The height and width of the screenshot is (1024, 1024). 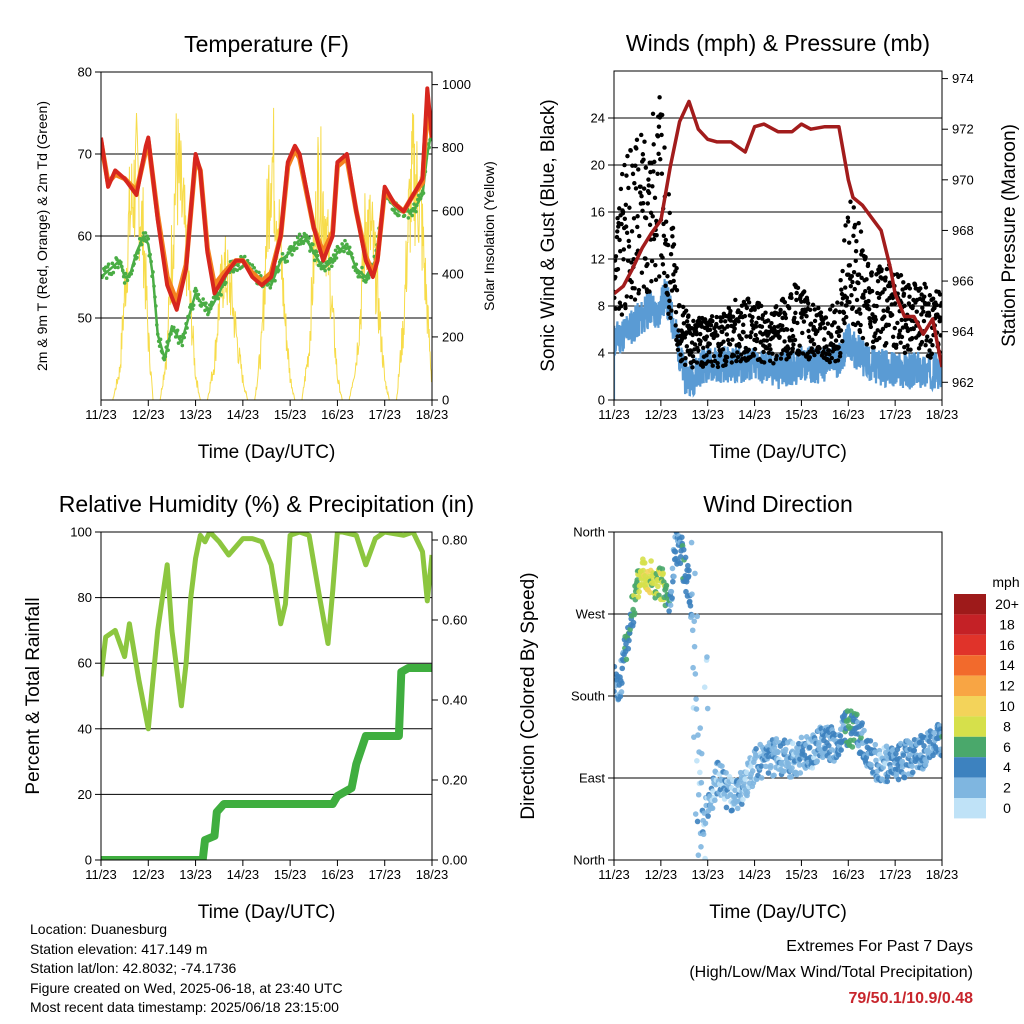 I want to click on station-elevation: Station elevation: 417.149 m, so click(x=119, y=948).